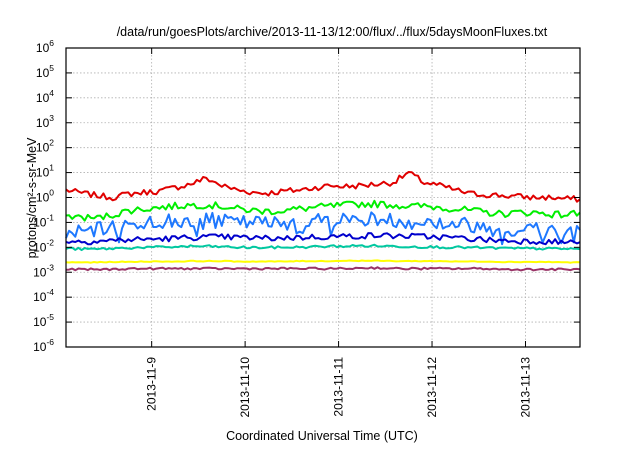 This screenshot has height=453, width=640. I want to click on y-tick-label: 10⁻¹, so click(43, 220).